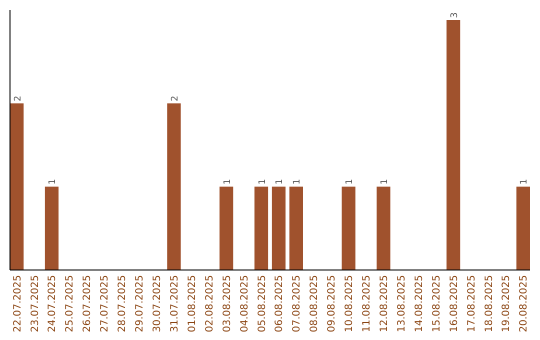 This screenshot has width=540, height=340. What do you see at coordinates (35, 303) in the screenshot?
I see `x-tick-label: 23.07.2025` at bounding box center [35, 303].